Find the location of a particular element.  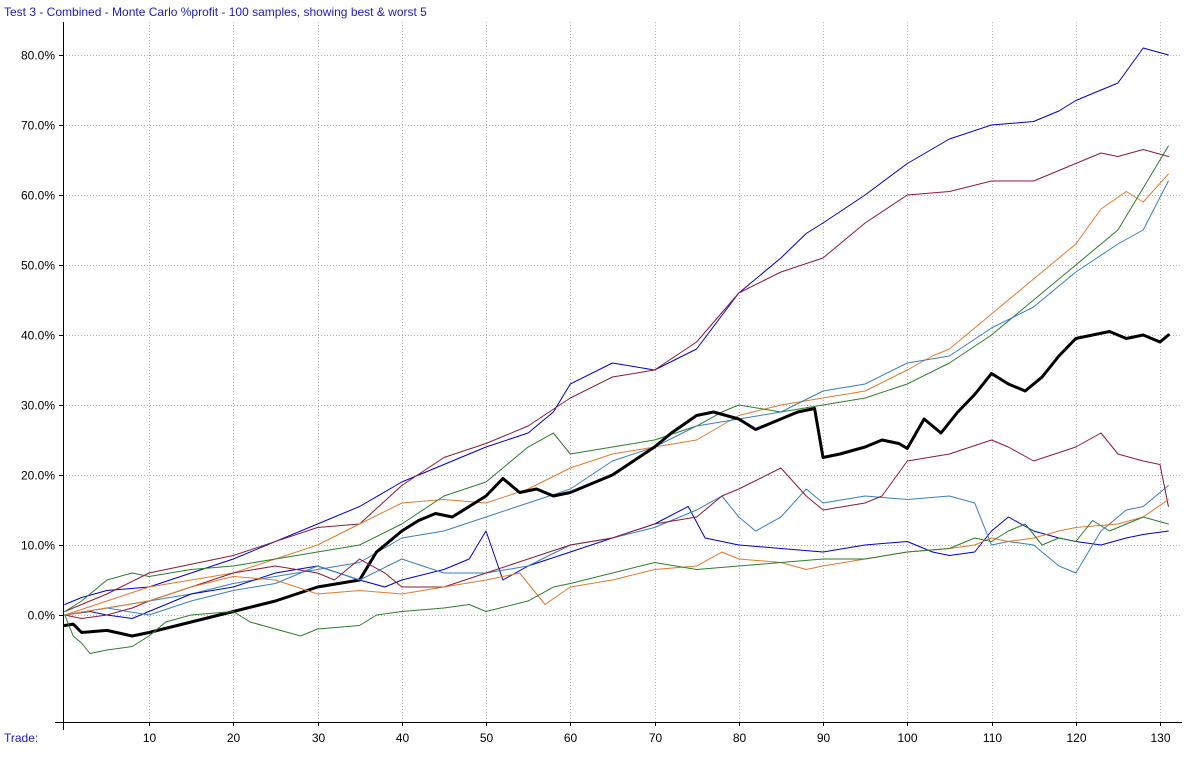

y-tick-label: 30.0% is located at coordinates (38, 406).